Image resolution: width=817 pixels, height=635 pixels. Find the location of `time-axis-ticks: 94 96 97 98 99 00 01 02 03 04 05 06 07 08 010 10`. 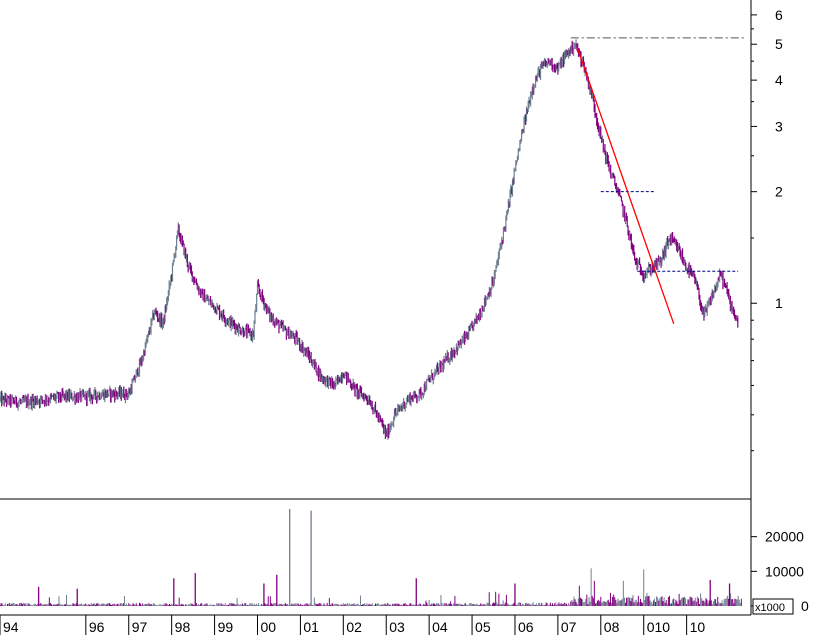

time-axis-ticks: 94 96 97 98 99 00 01 02 03 04 05 06 07 08 010 10 is located at coordinates (352, 625).